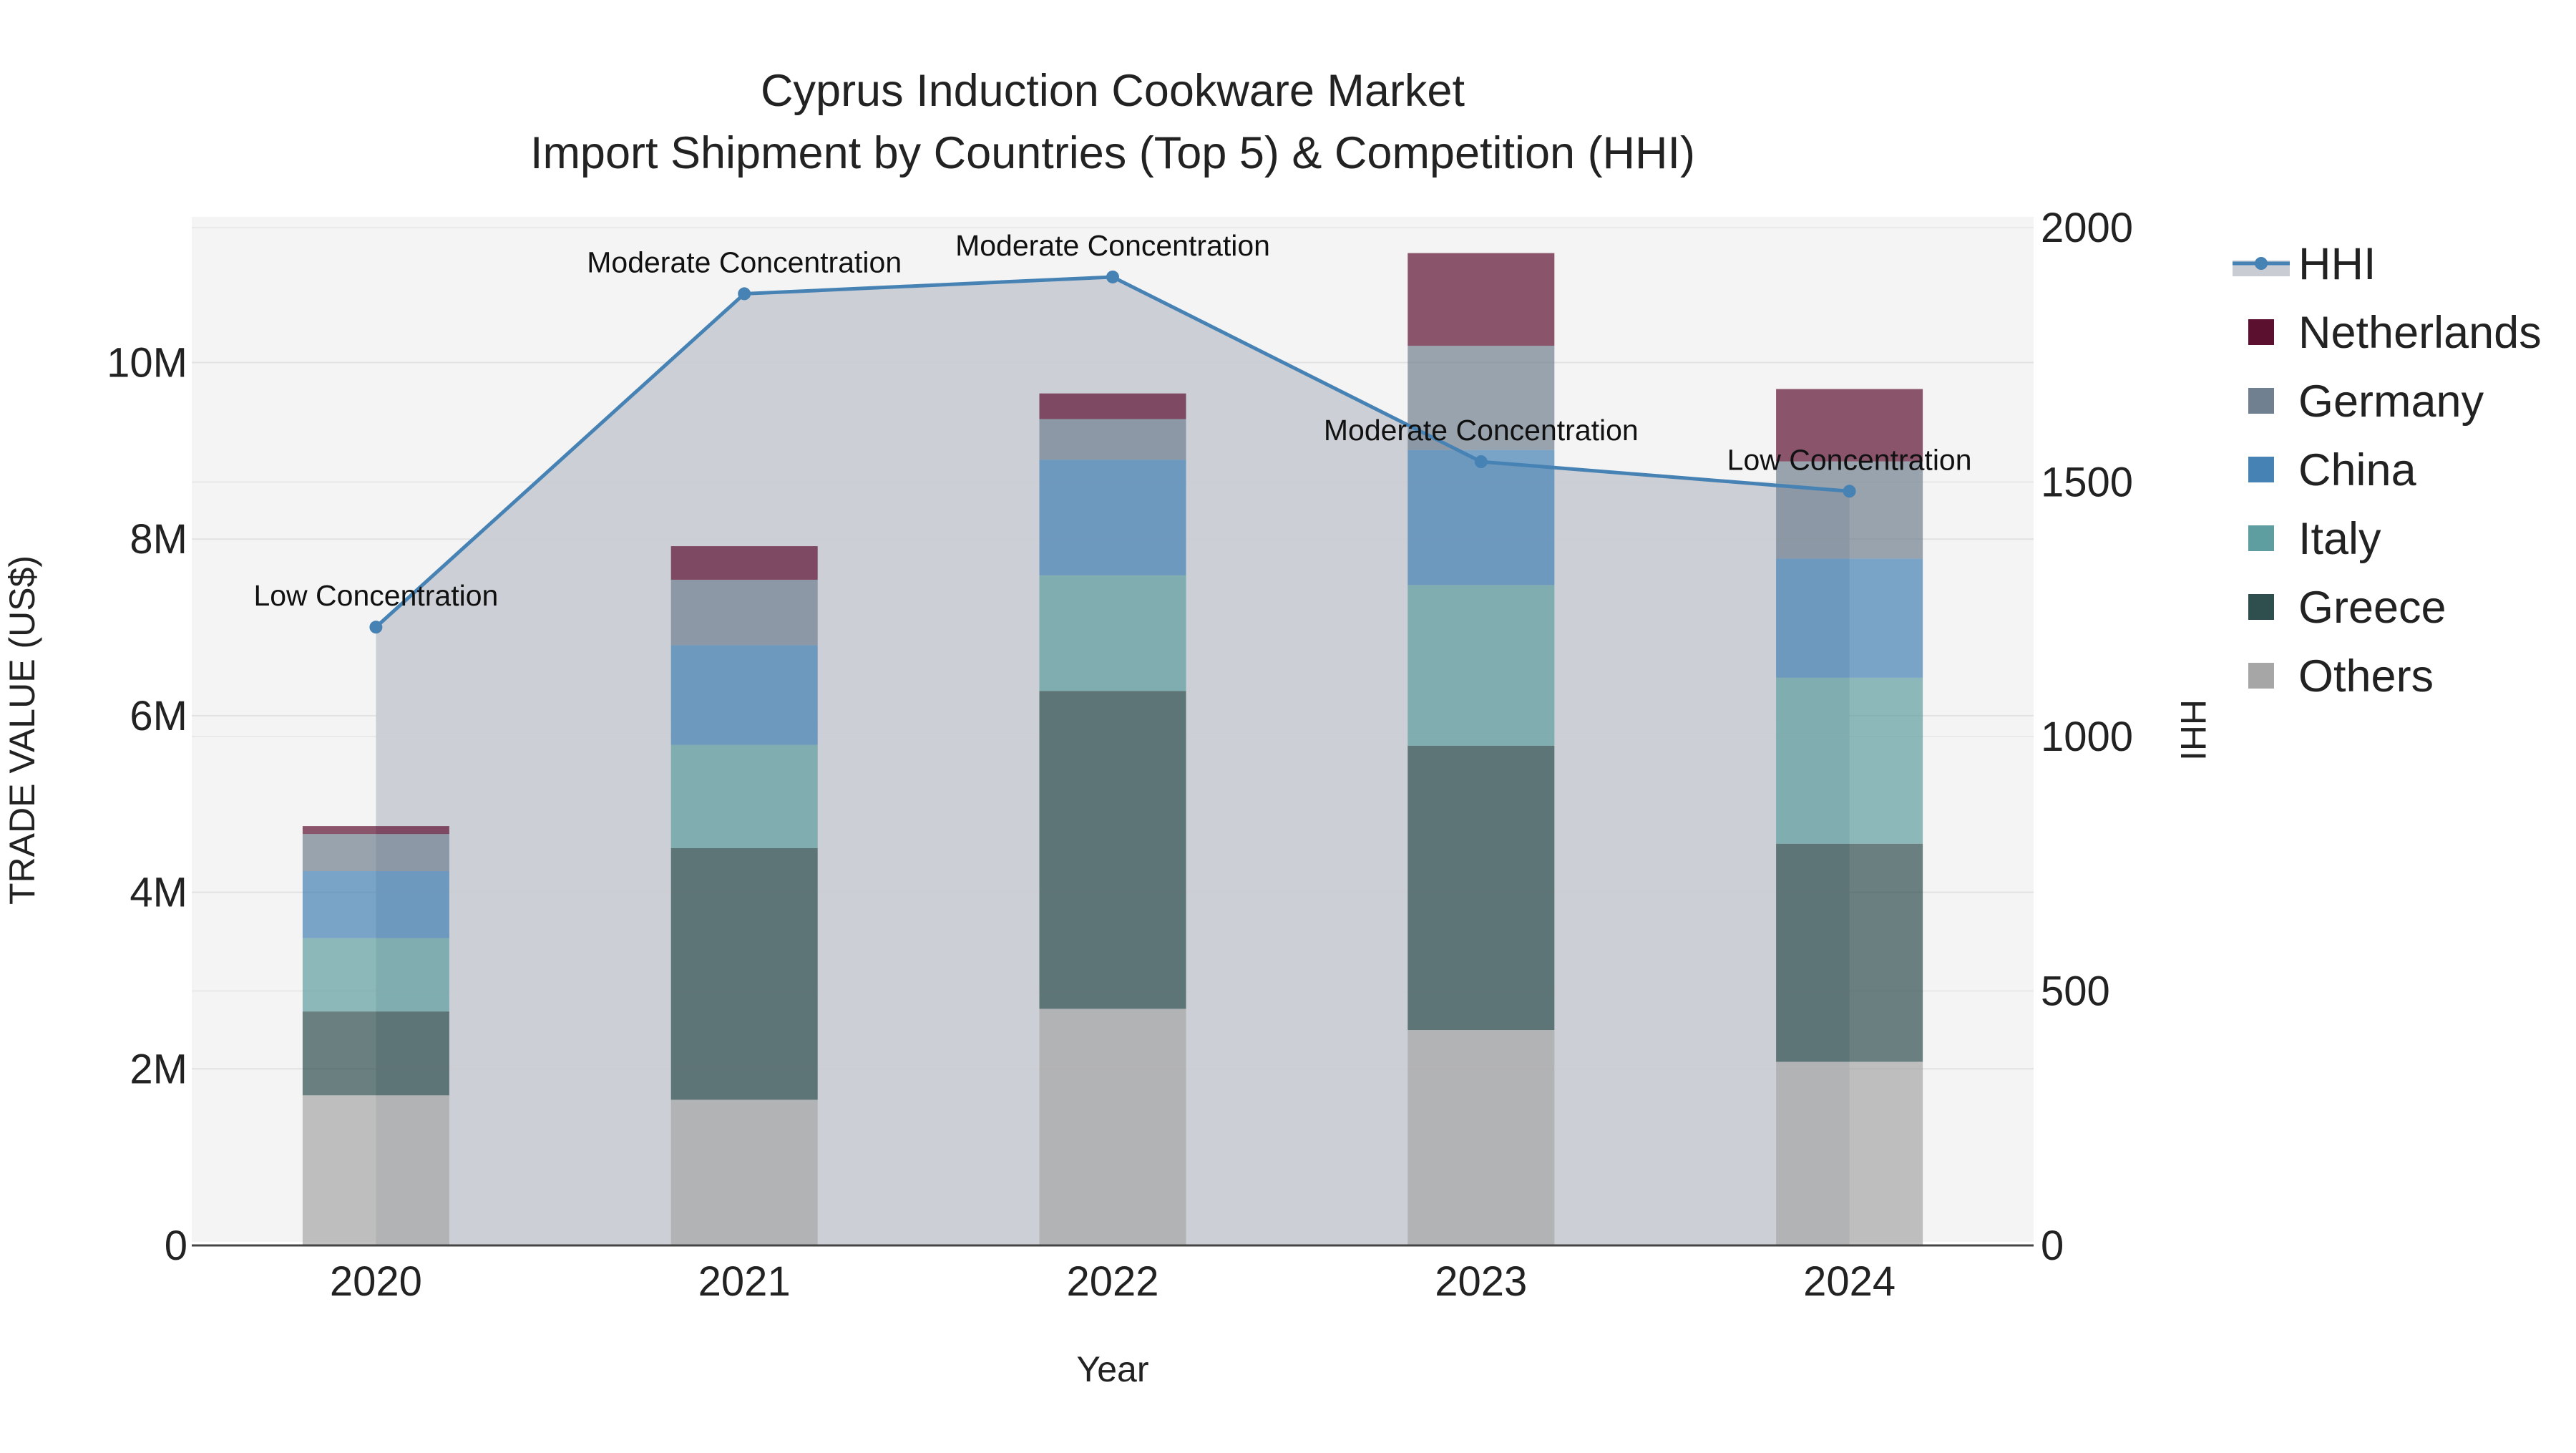  What do you see at coordinates (744, 262) in the screenshot?
I see `hhi-label-2021: Moderate Concentration` at bounding box center [744, 262].